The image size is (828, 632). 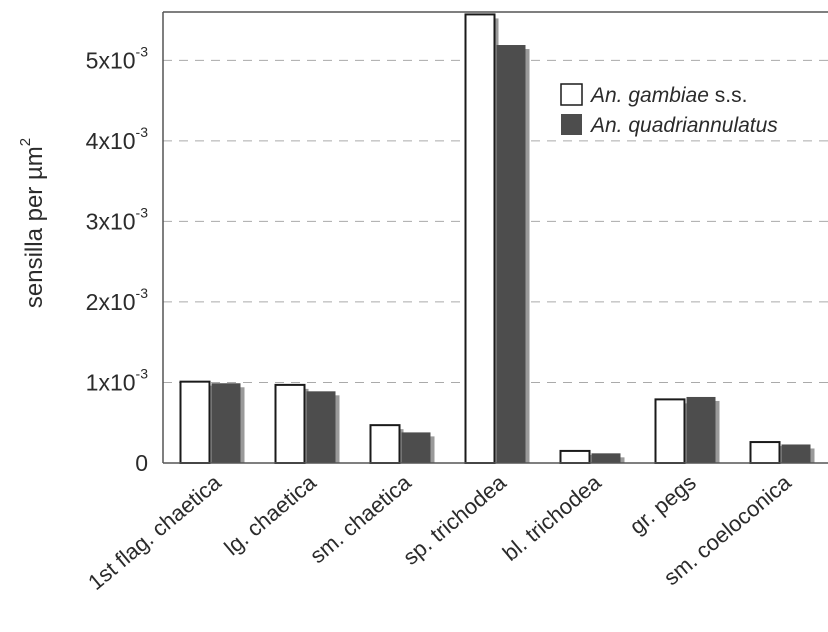 I want to click on y-tick-label-0: 0, so click(x=141, y=463).